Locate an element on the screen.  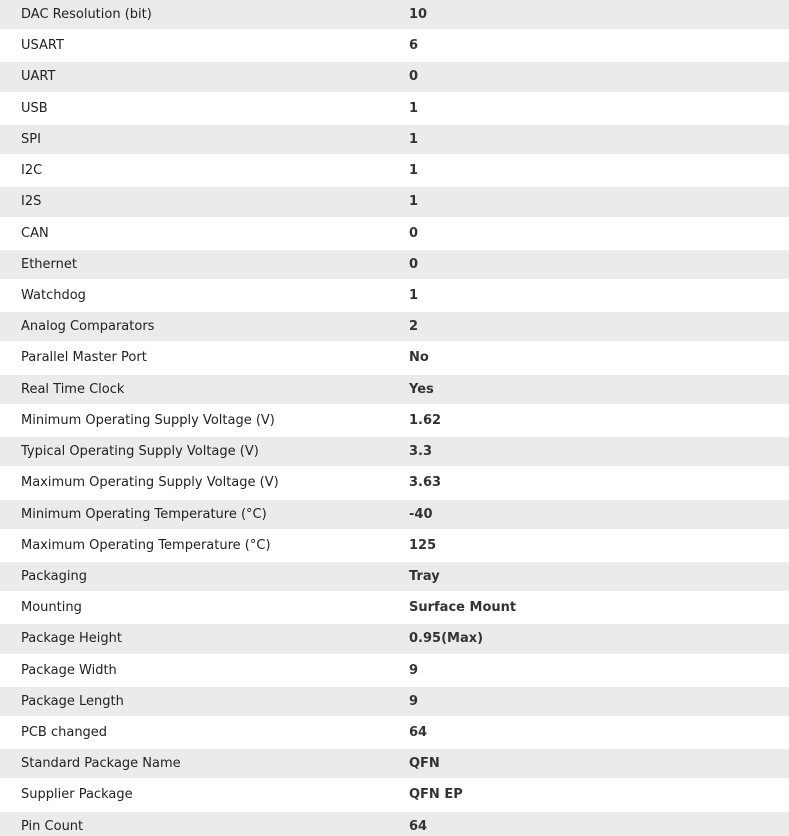
spec-row: Pin Count 64 is located at coordinates (394, 823).